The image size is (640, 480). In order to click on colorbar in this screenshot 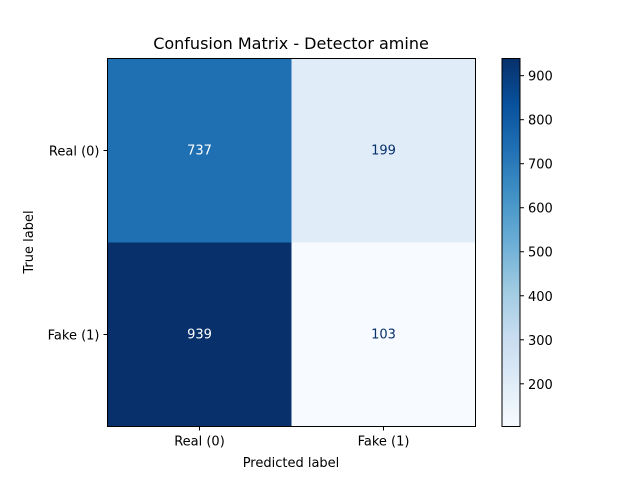, I will do `click(511, 242)`.